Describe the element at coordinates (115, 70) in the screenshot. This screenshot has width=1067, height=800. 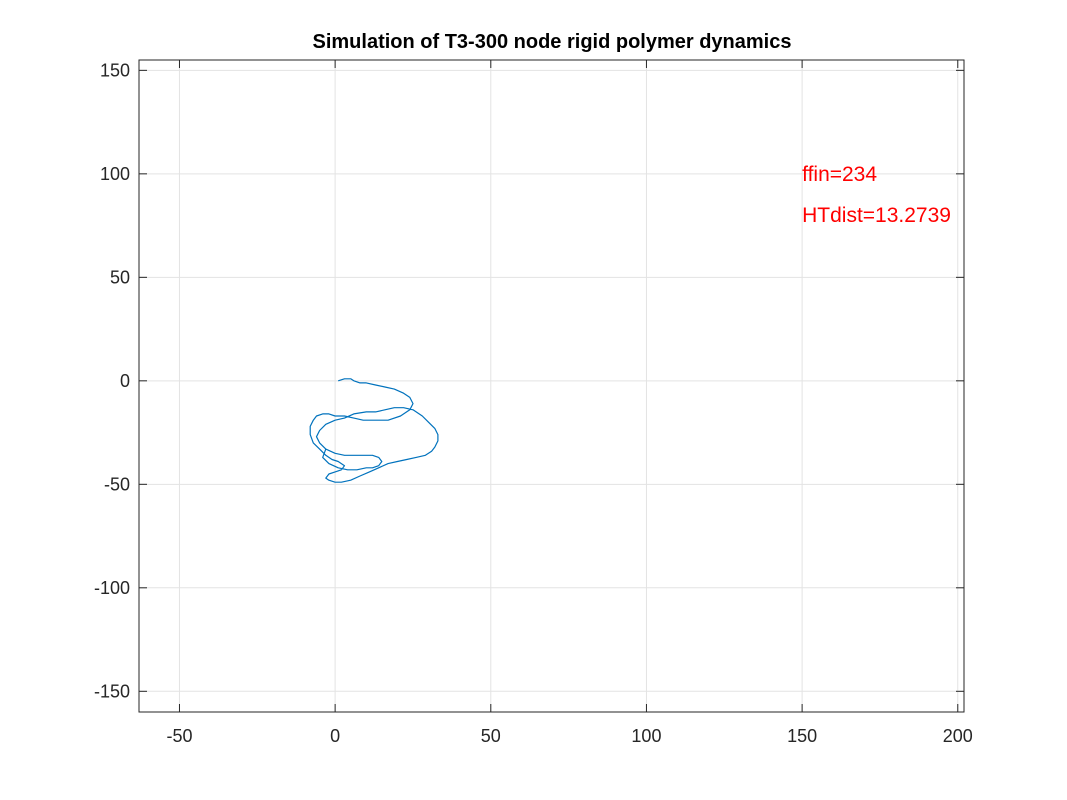
I see `y-tick-label: 150` at that location.